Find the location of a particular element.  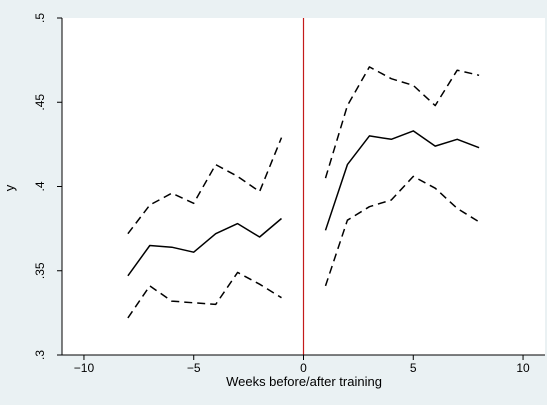

estimate-line-before is located at coordinates (204, 247).